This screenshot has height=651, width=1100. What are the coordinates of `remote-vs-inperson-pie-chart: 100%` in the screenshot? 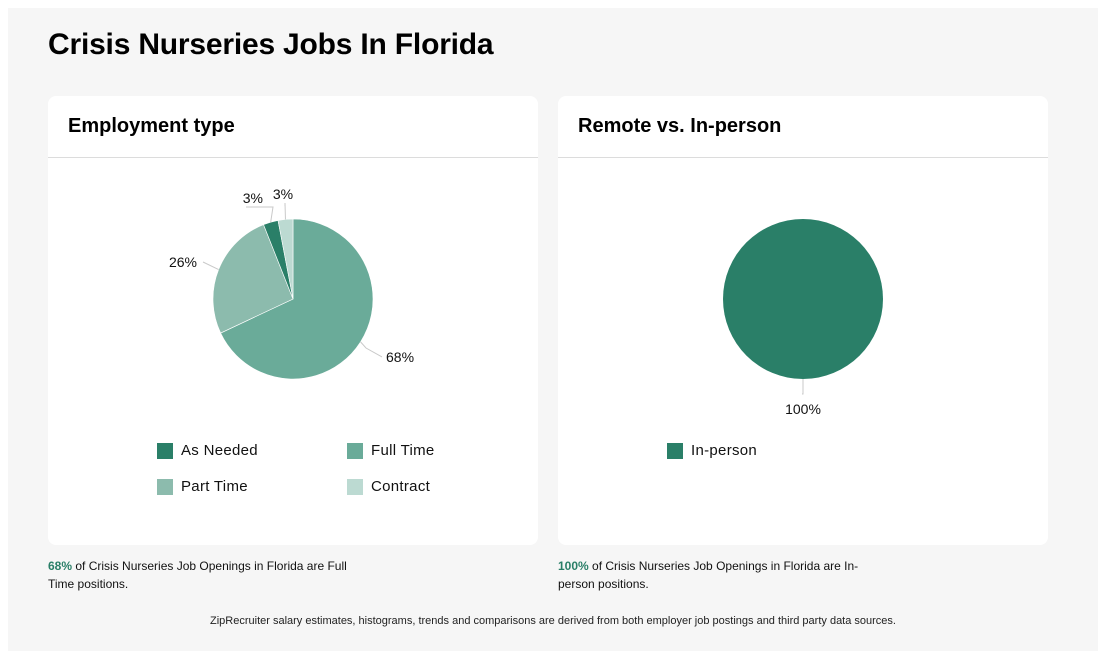 It's located at (803, 318).